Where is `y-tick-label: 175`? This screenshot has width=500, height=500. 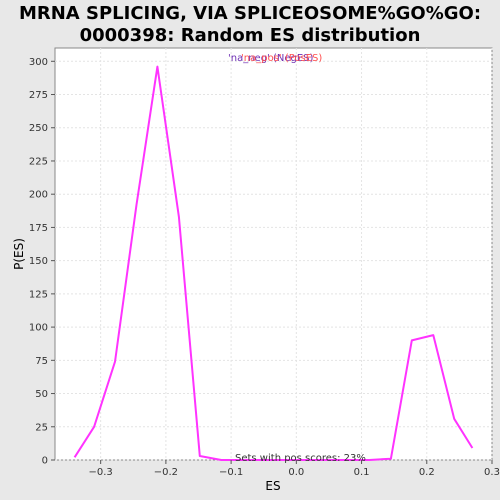 y-tick-label: 175 is located at coordinates (38, 228).